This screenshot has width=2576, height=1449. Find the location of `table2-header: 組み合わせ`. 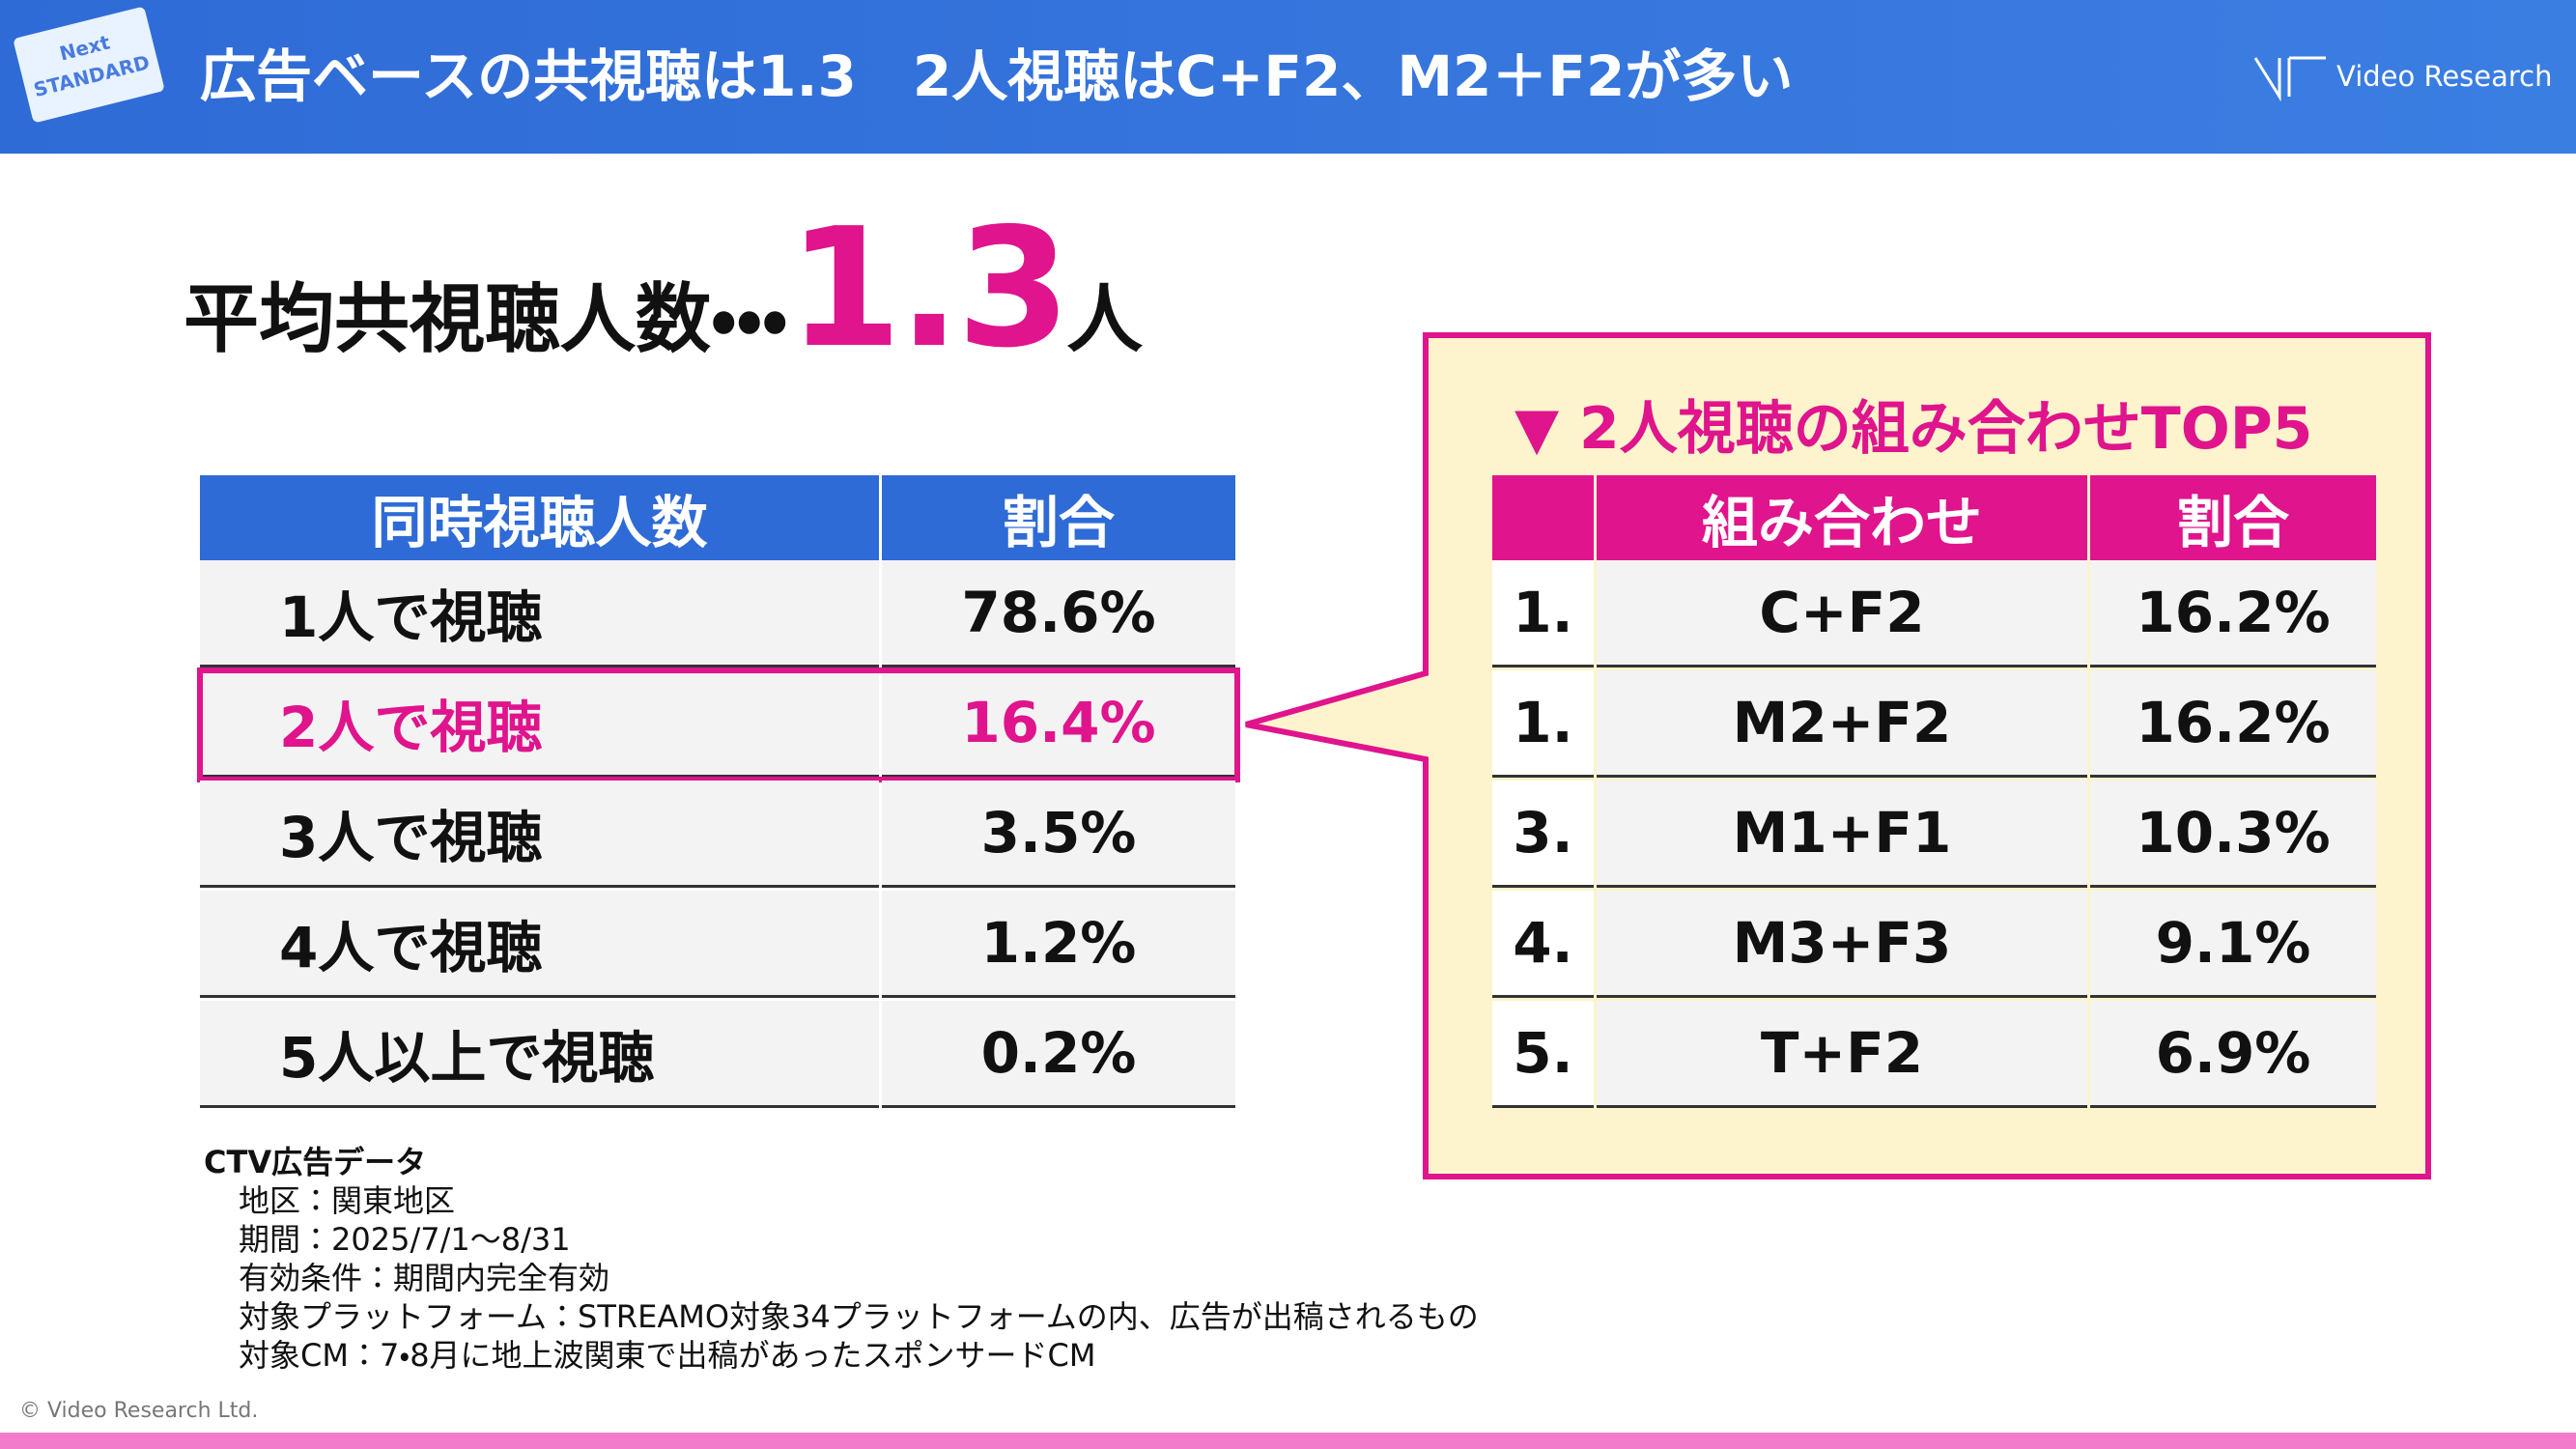

table2-header: 組み合わせ is located at coordinates (1842, 517).